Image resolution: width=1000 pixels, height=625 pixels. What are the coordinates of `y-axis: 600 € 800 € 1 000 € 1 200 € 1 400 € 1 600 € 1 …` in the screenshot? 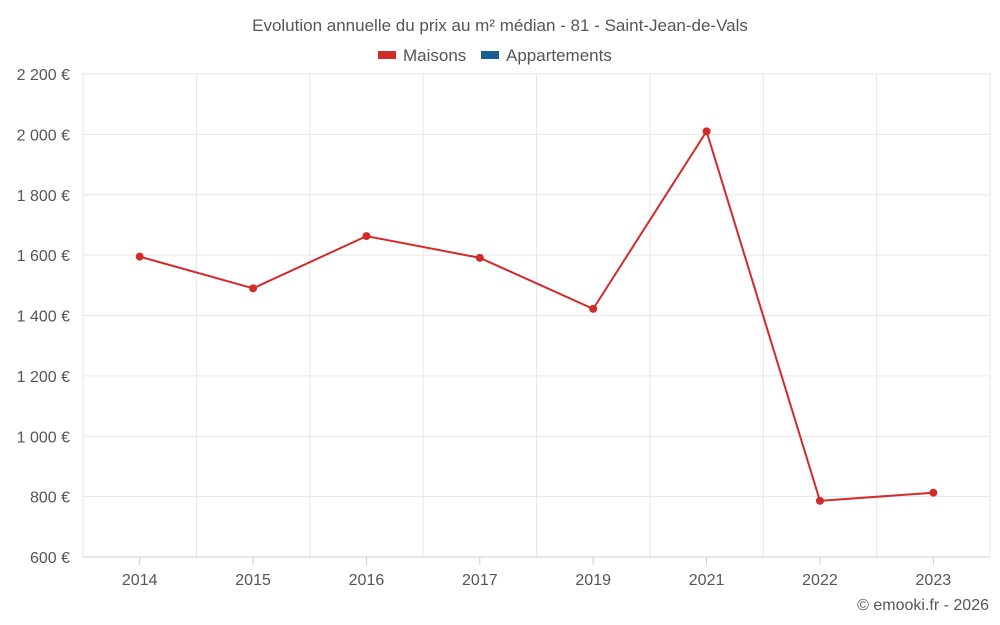 It's located at (43, 317).